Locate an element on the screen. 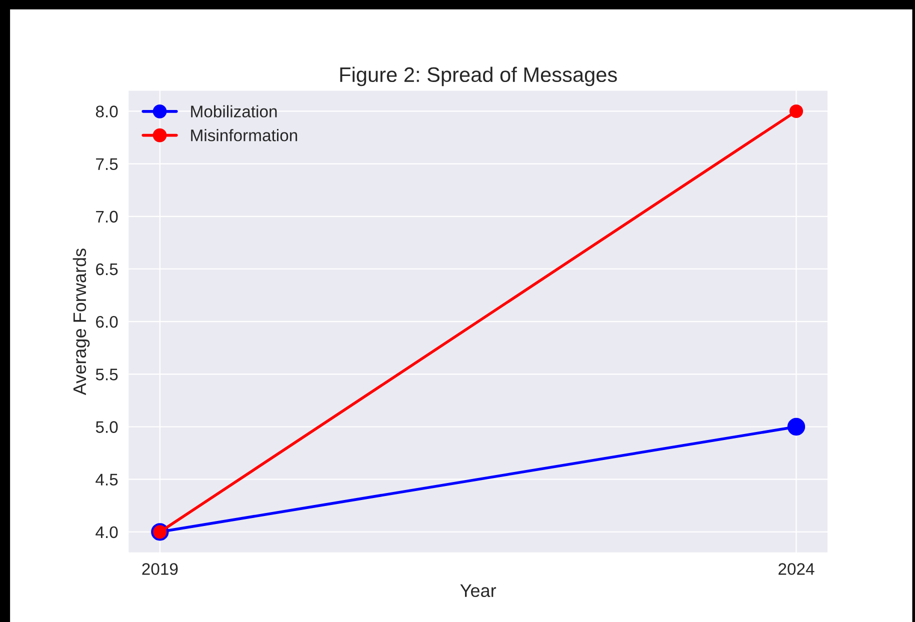 This screenshot has width=915, height=622. legend-label: Mobilization is located at coordinates (234, 111).